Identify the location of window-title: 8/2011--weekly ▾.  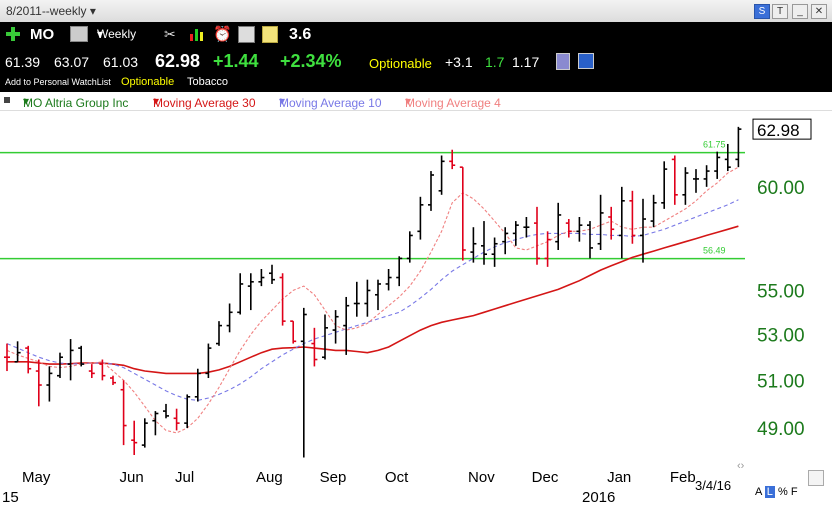
(51, 11).